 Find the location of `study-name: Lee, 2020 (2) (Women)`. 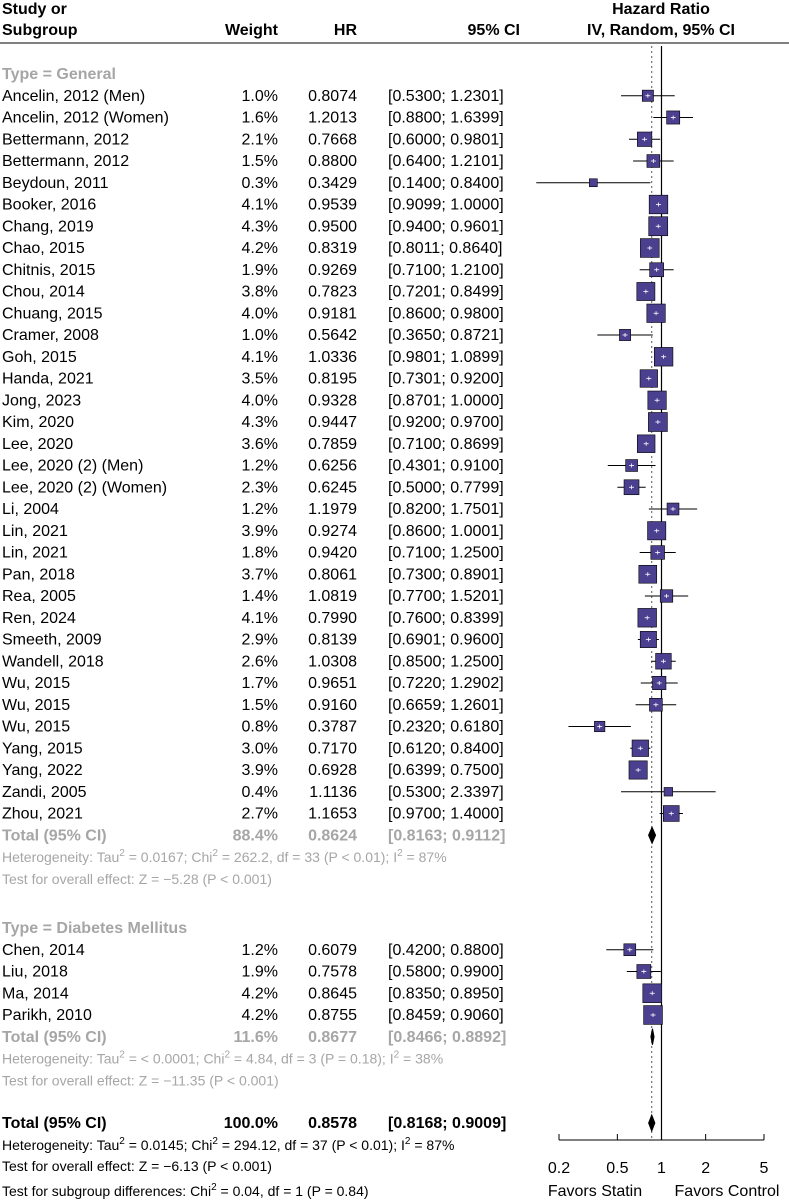

study-name: Lee, 2020 (2) (Women) is located at coordinates (84, 487).